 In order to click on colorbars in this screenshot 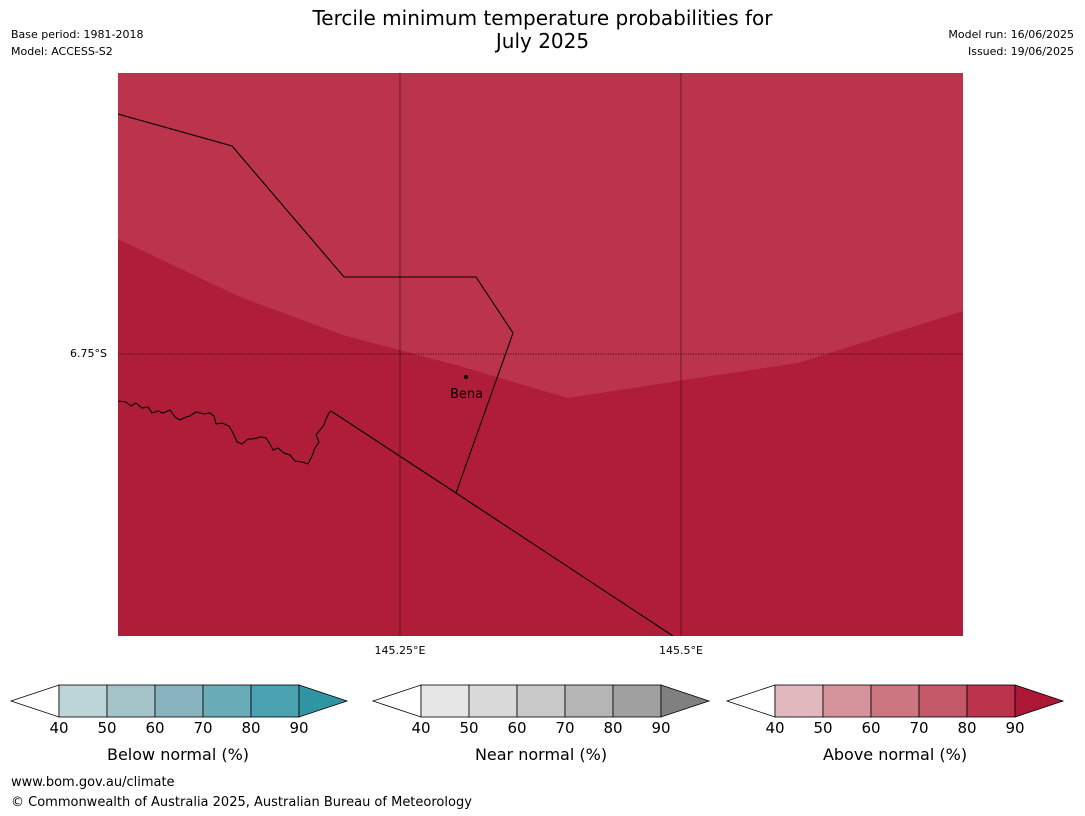, I will do `click(537, 701)`.